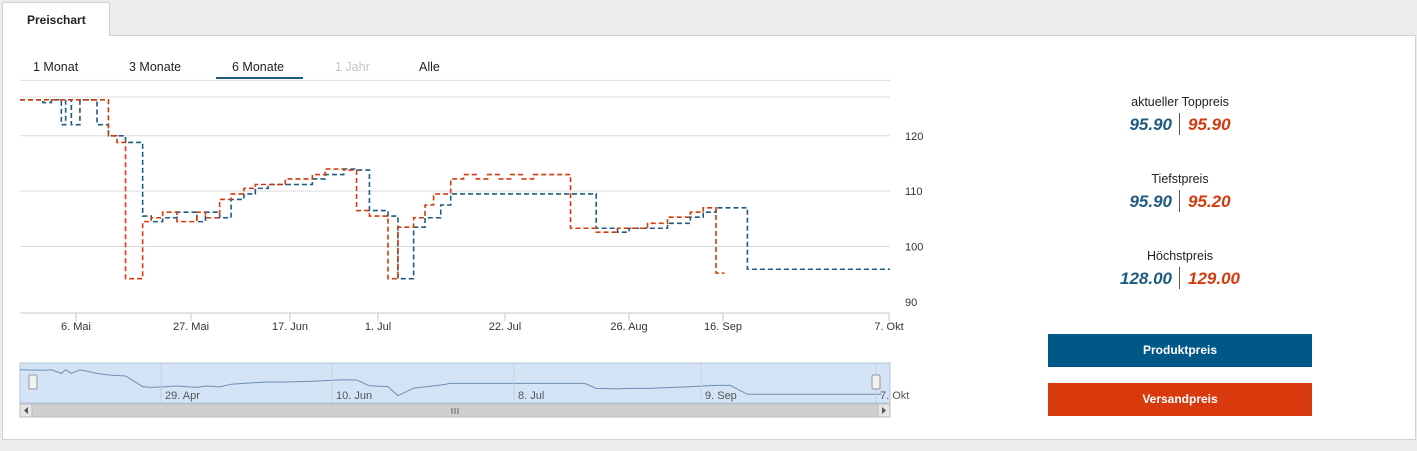 Image resolution: width=1417 pixels, height=451 pixels. What do you see at coordinates (911, 303) in the screenshot?
I see `y-tick-label: 90` at bounding box center [911, 303].